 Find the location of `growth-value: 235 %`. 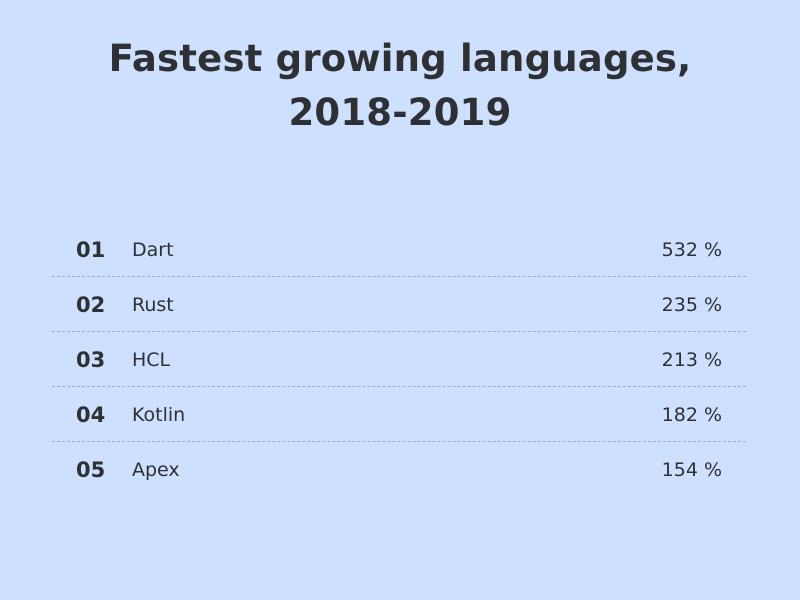

growth-value: 235 % is located at coordinates (691, 305).